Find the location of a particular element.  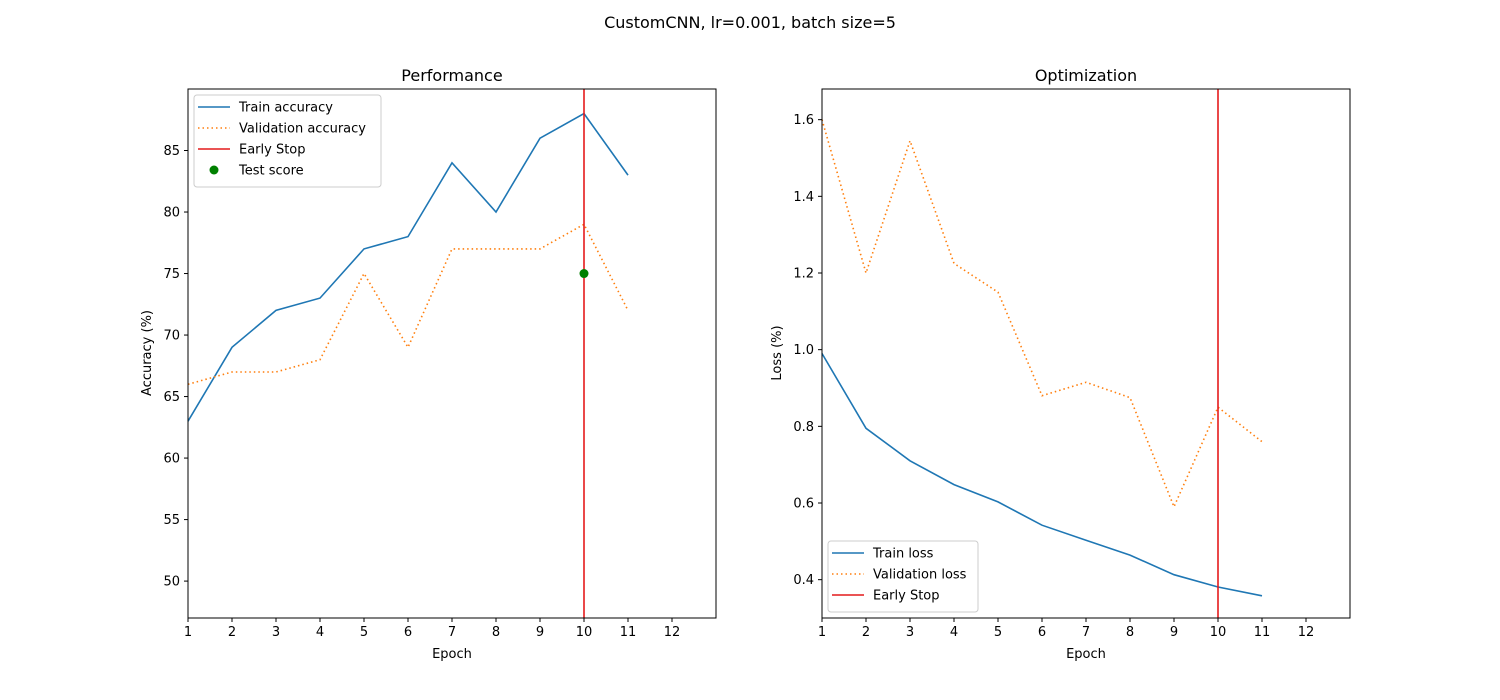

optimization-y-tick-label: 0.8 is located at coordinates (803, 427).